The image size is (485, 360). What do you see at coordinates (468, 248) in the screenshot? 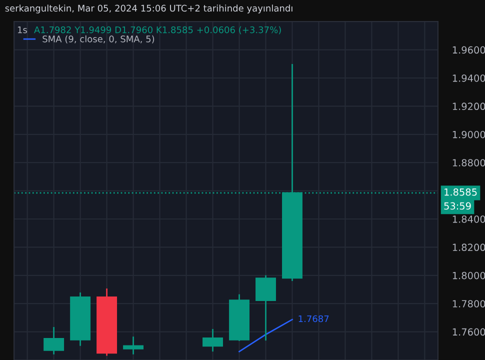
I see `y-tick-label: 1.8200` at bounding box center [468, 248].